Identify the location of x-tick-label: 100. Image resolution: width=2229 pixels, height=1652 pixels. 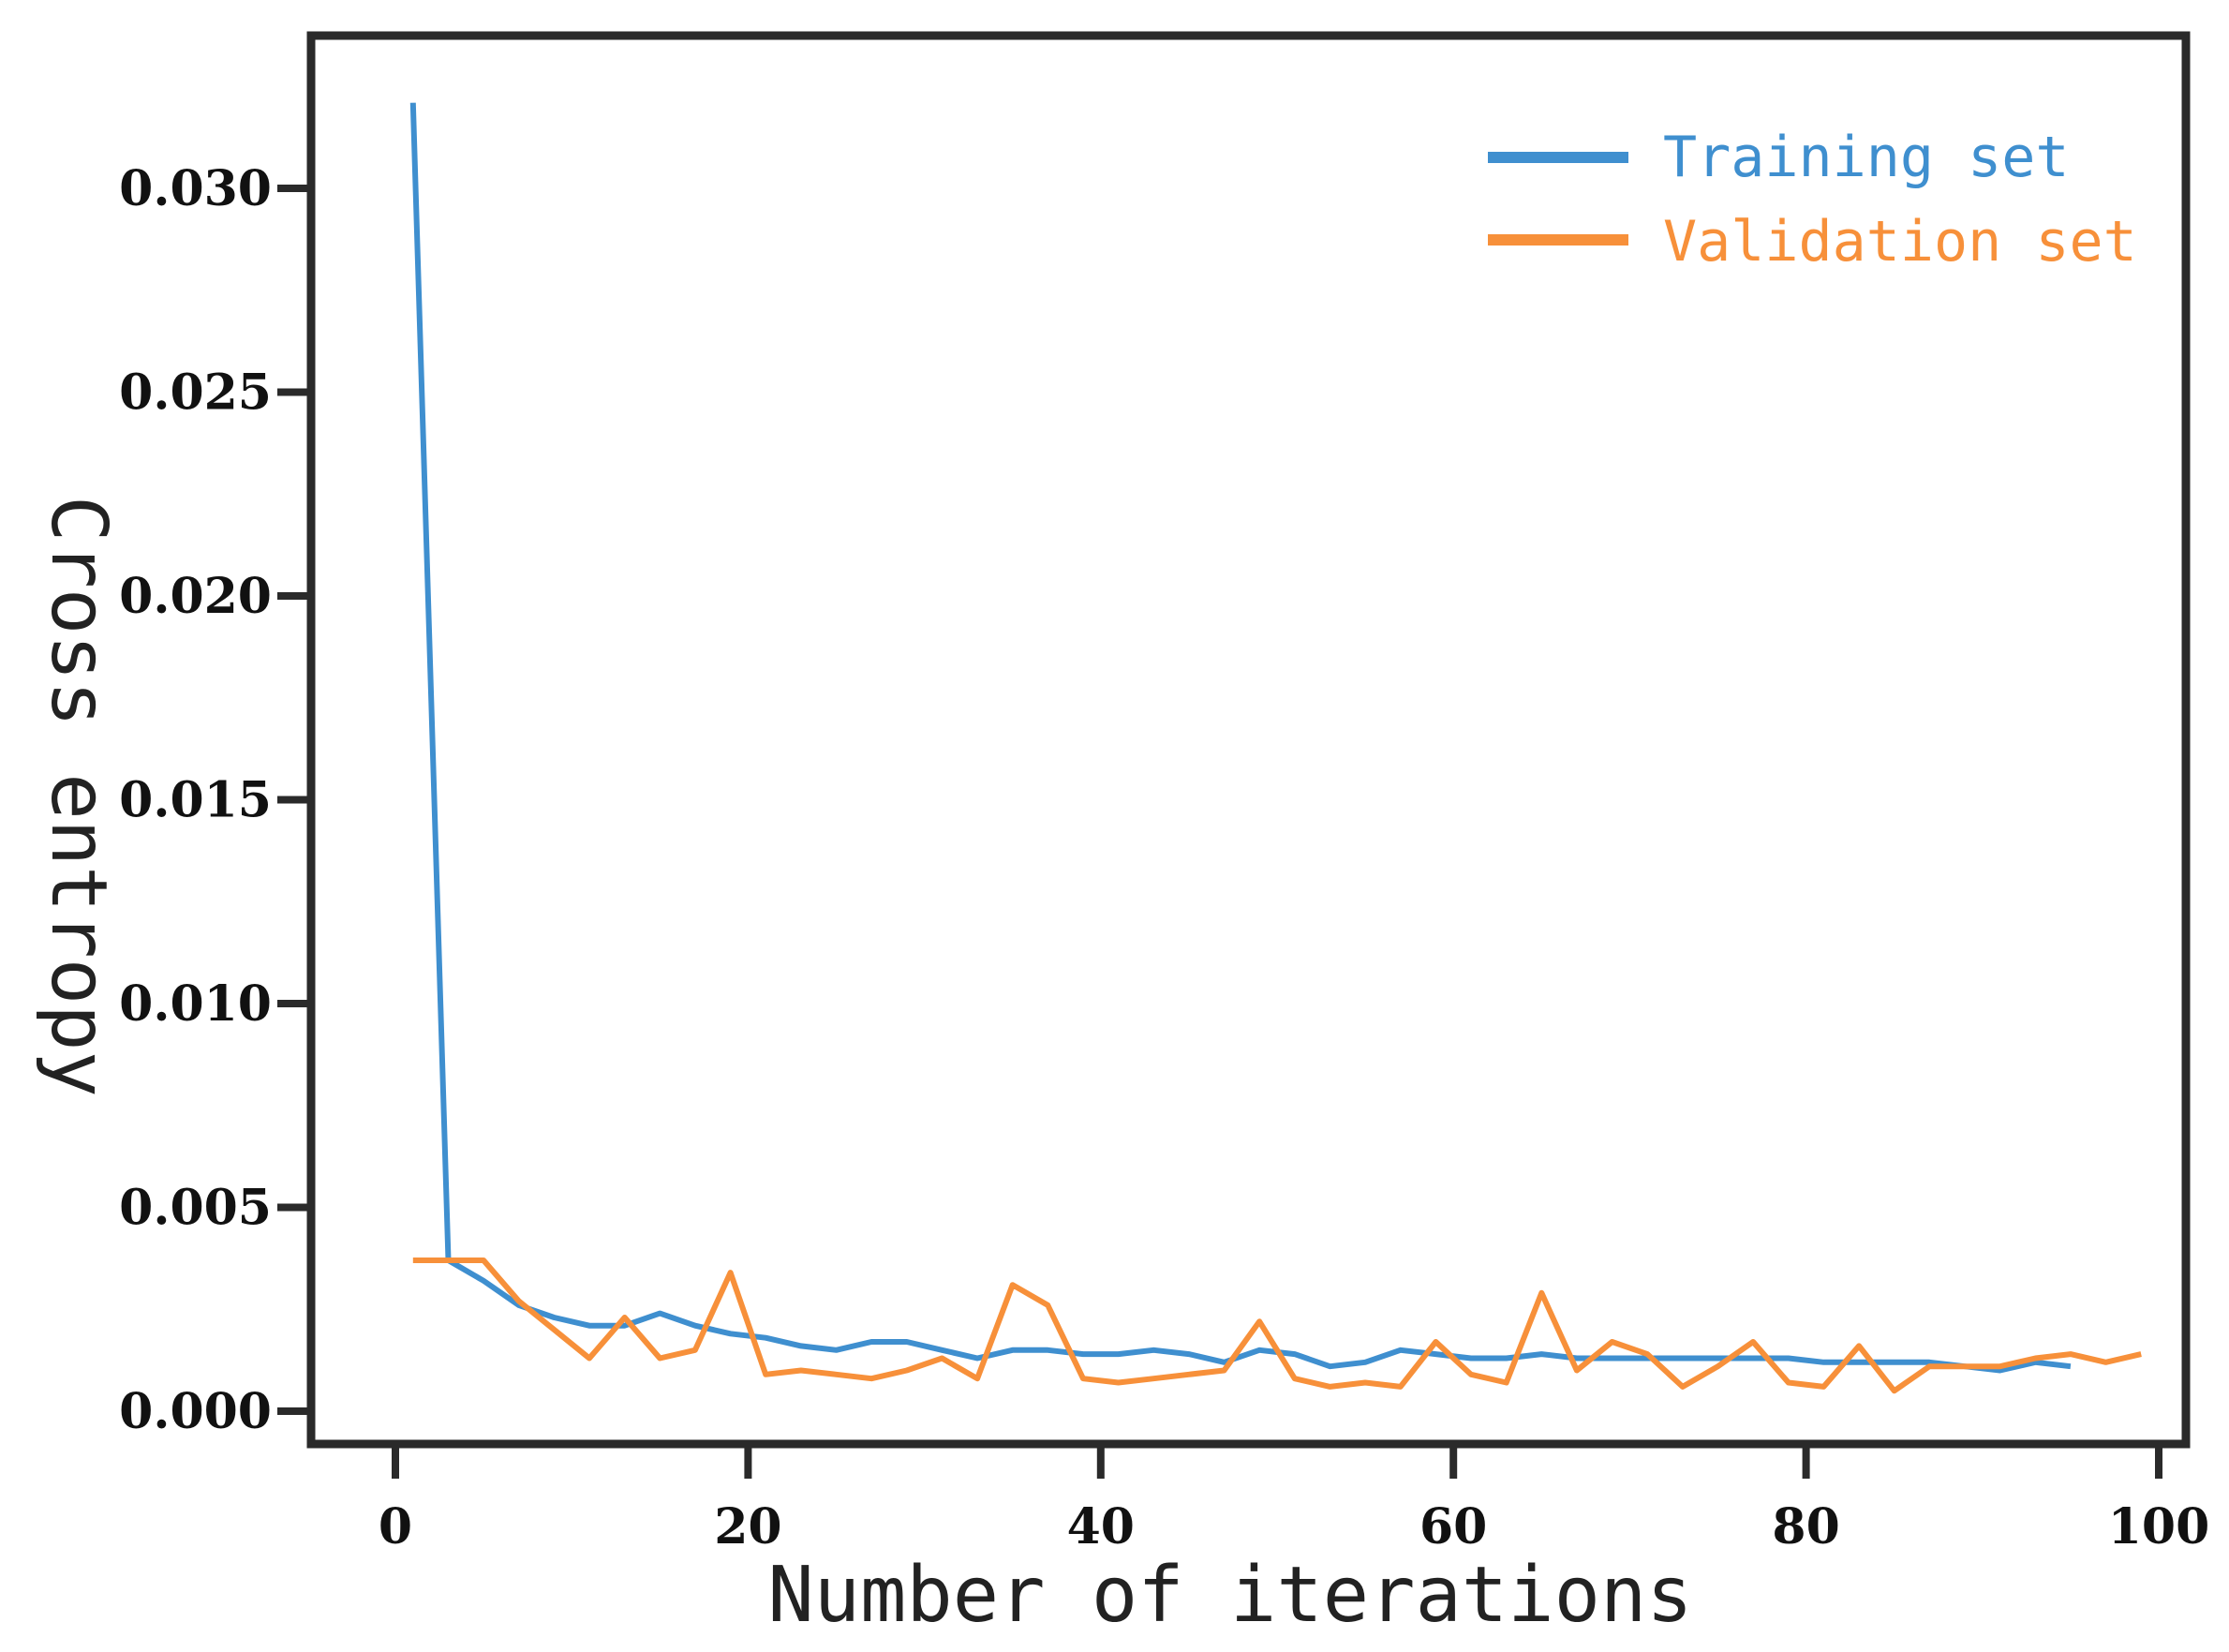
(2159, 1526).